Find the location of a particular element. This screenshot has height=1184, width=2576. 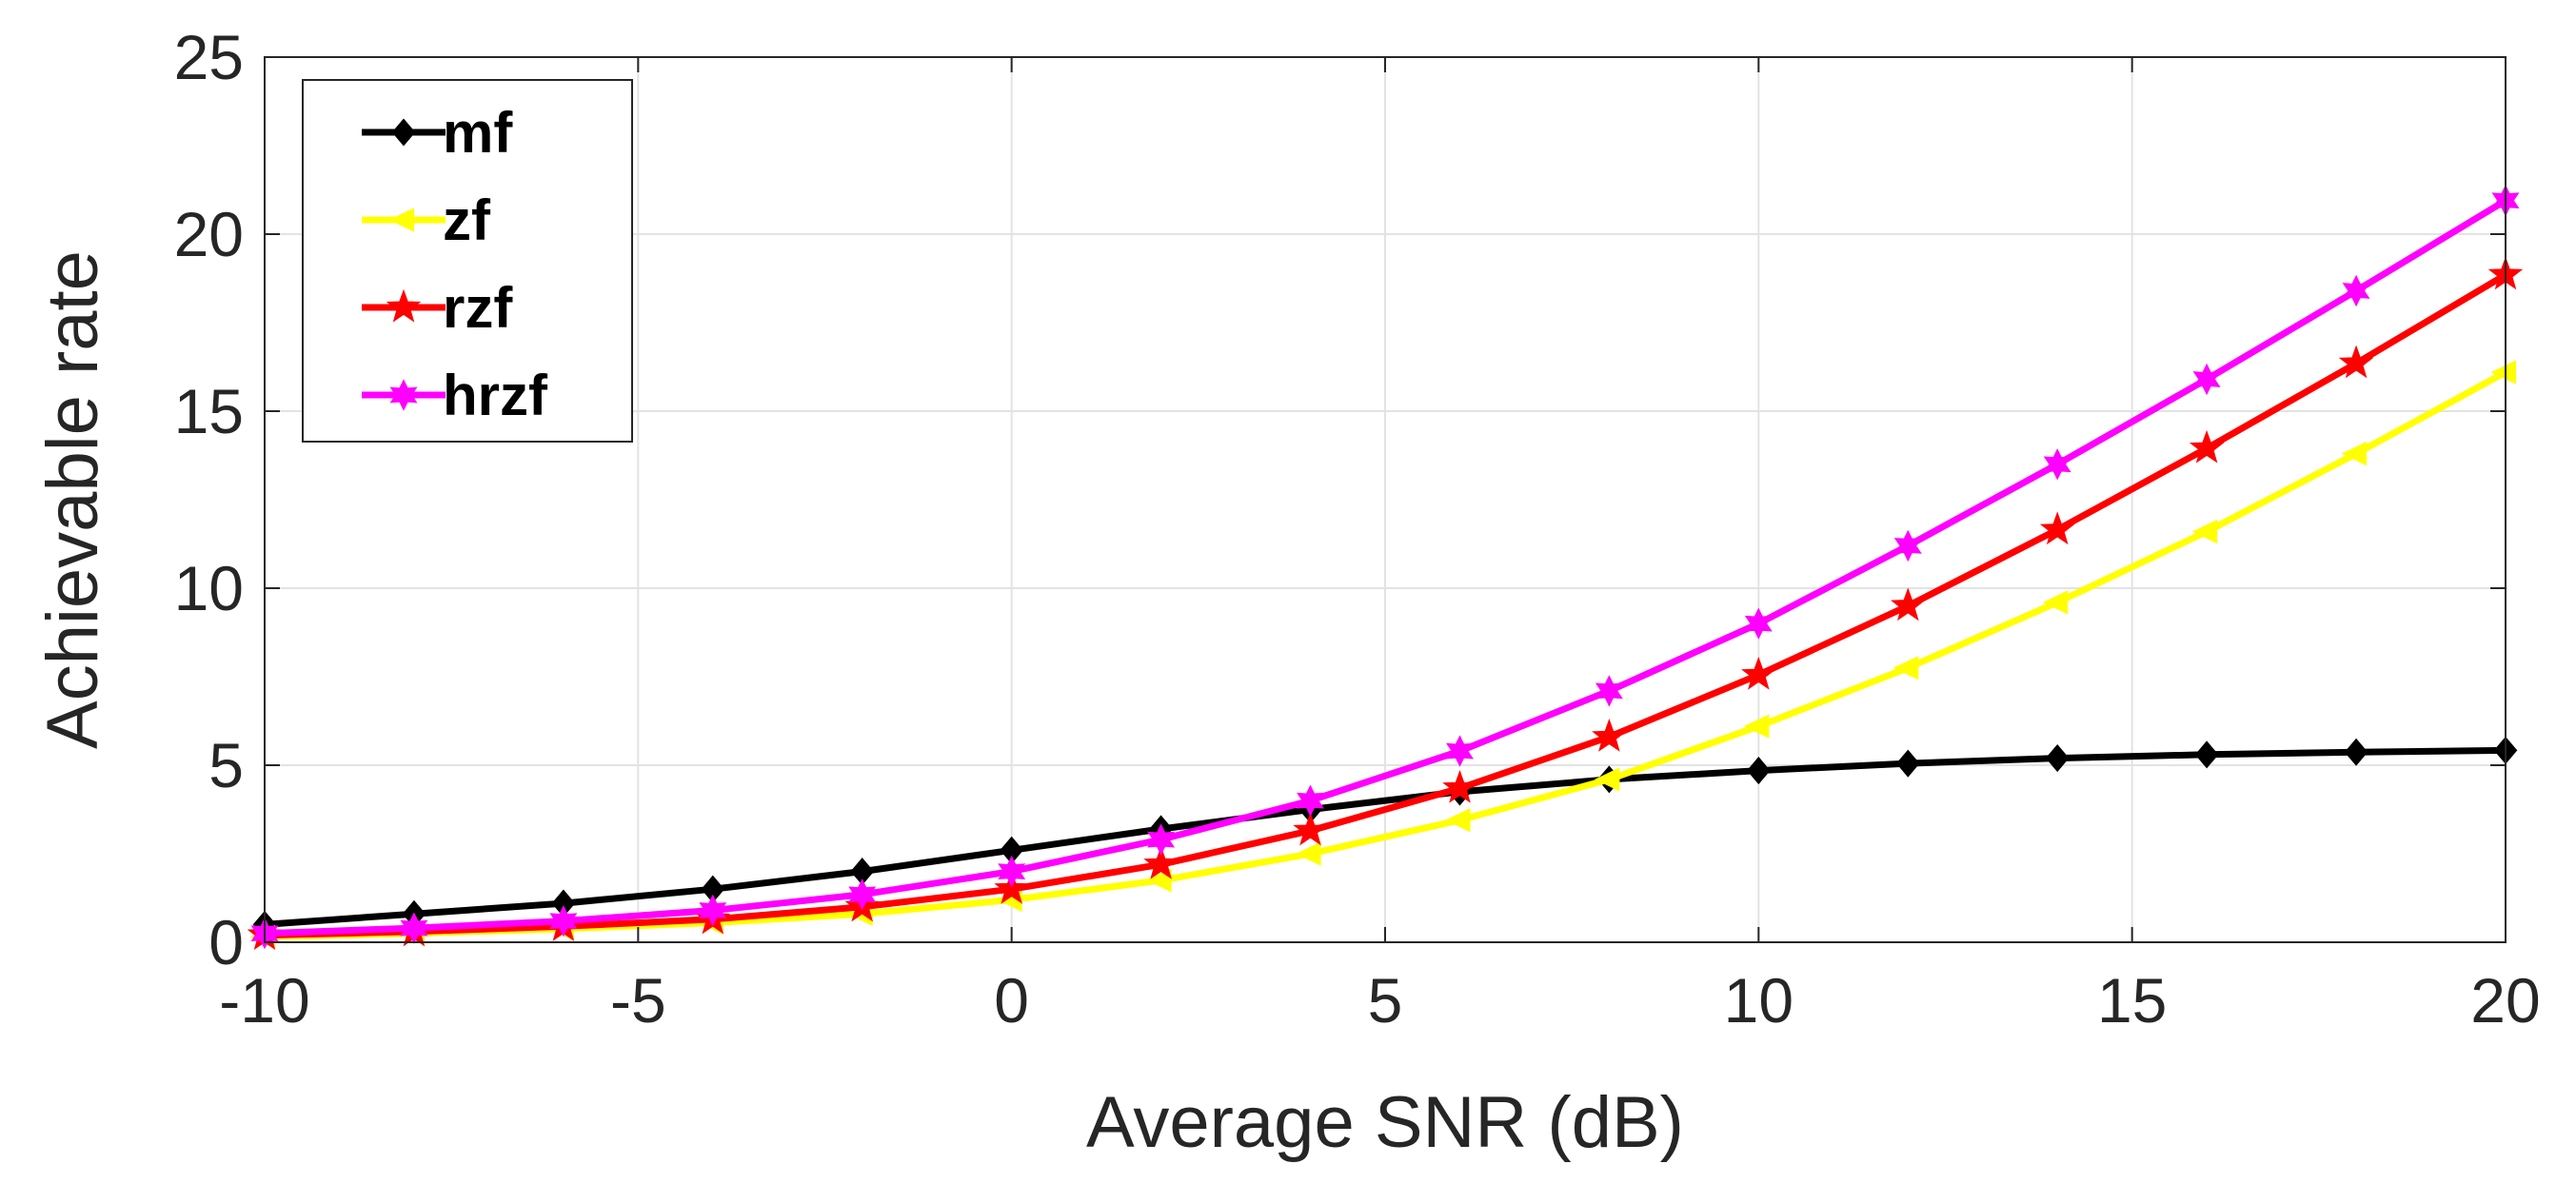

legend-label: rzf is located at coordinates (478, 308).